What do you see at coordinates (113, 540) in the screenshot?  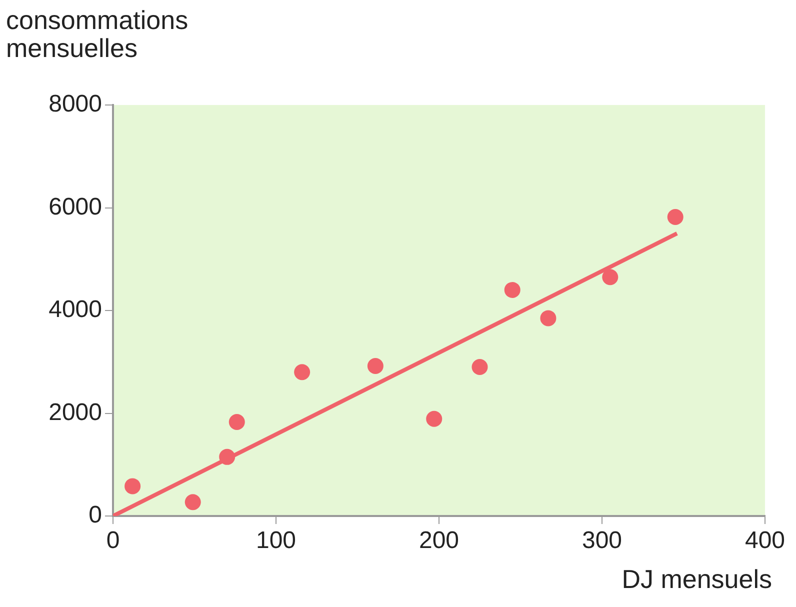 I see `x-tick-label: 0` at bounding box center [113, 540].